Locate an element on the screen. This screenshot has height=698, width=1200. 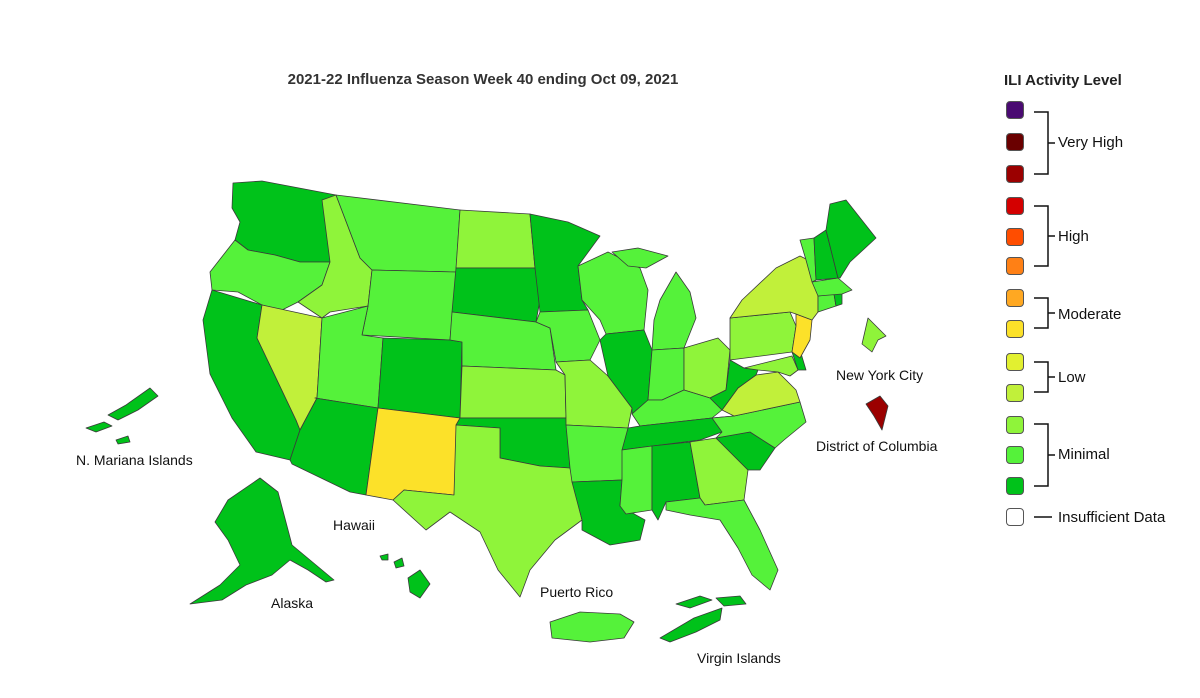
legend-label-moderate: Moderate is located at coordinates (1090, 314).